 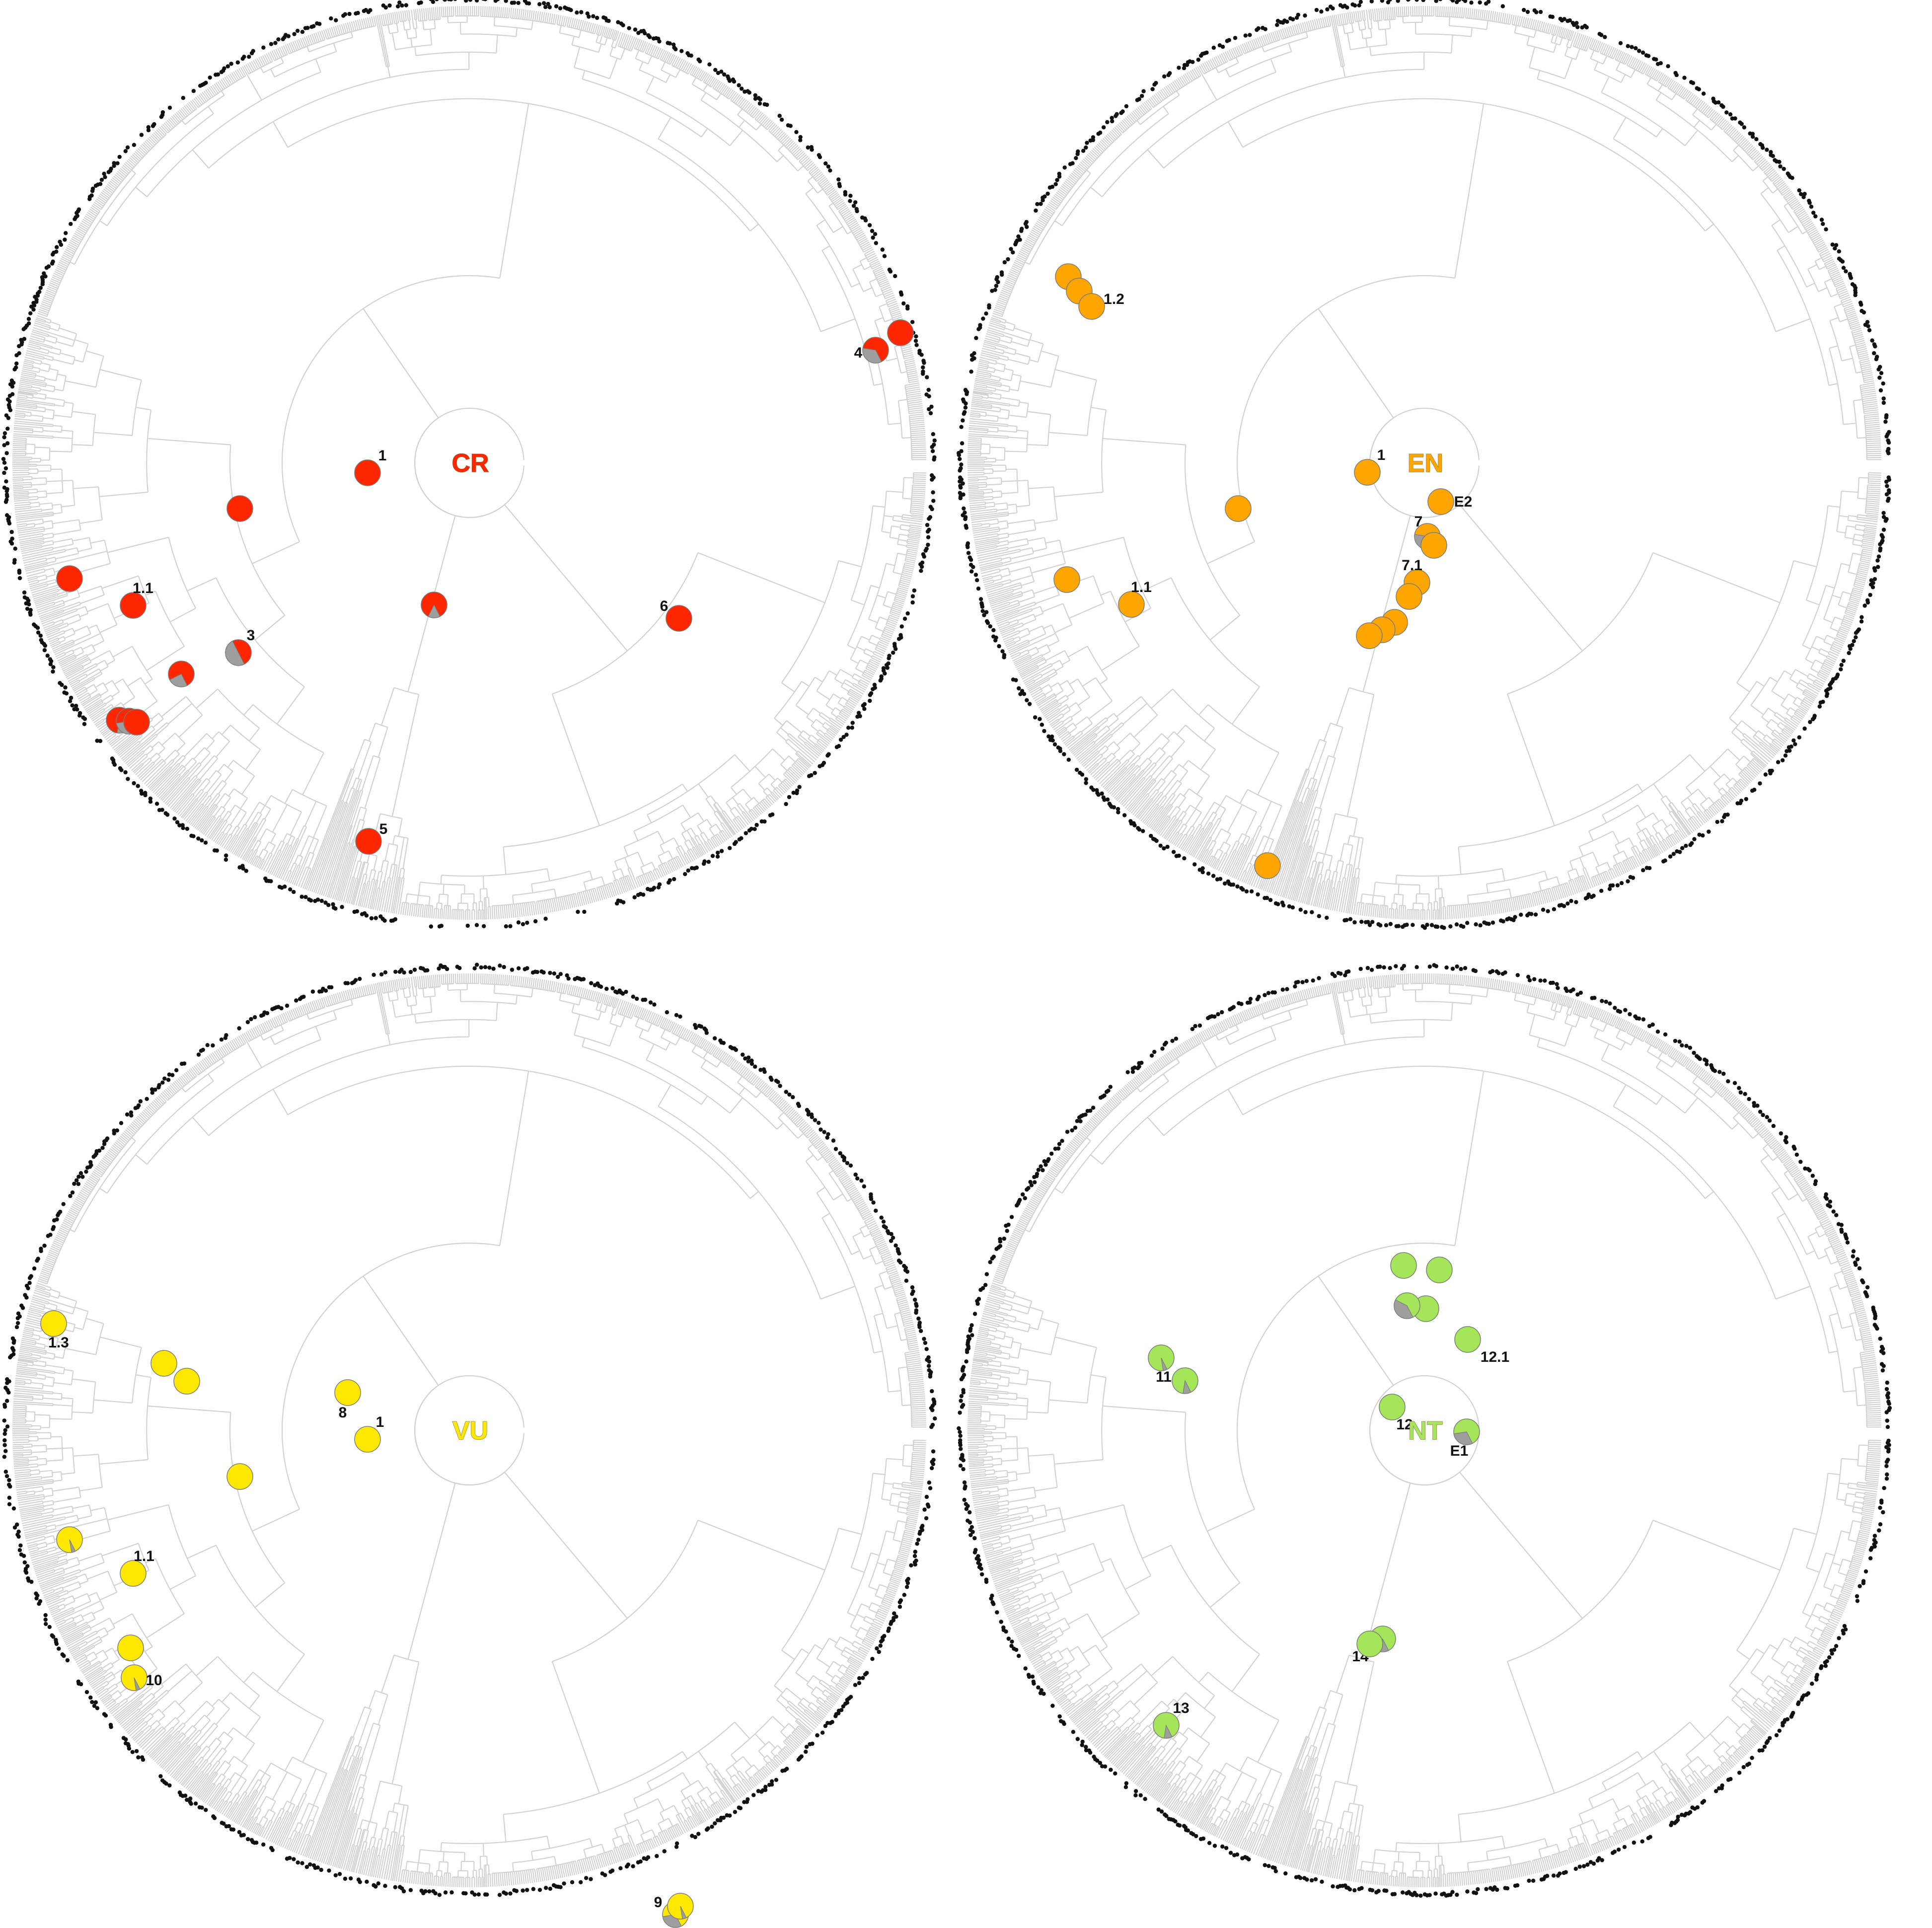 I want to click on pie-slice-other, so click(x=235, y=653).